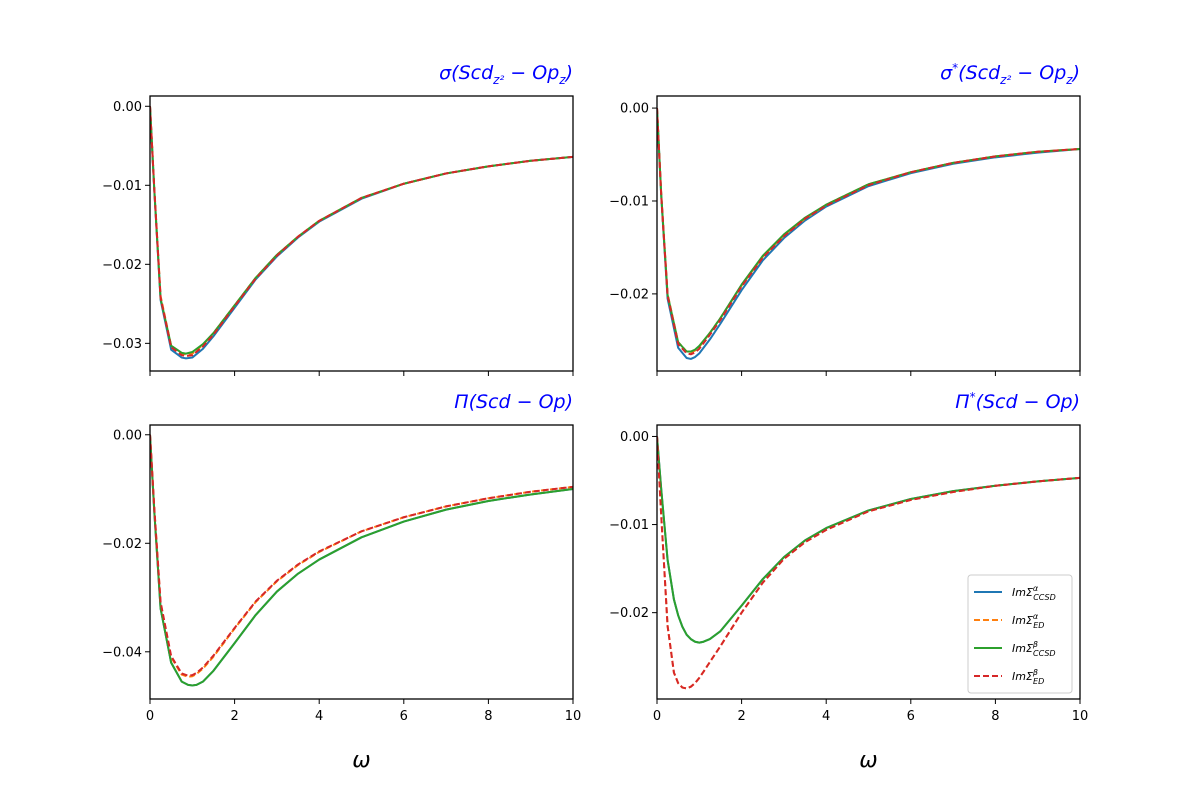 The image size is (1200, 800). Describe the element at coordinates (122, 544) in the screenshot. I see `panel-3-ytick-label: −0.02` at that location.